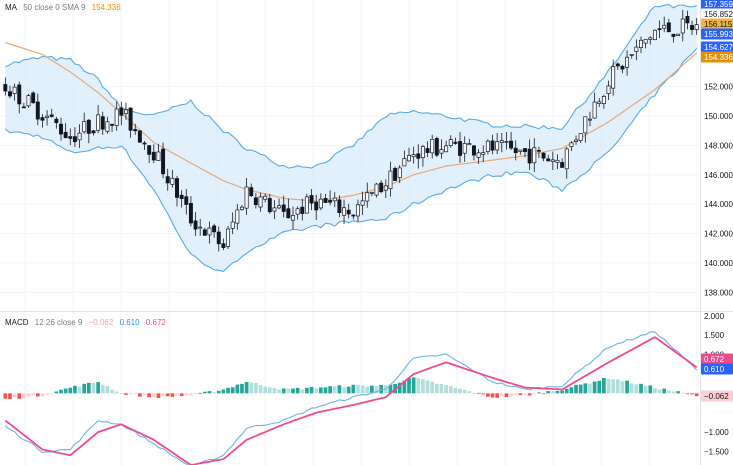 Image resolution: width=733 pixels, height=465 pixels. What do you see at coordinates (714, 359) in the screenshot?
I see `macd-value-label-text: 0.672` at bounding box center [714, 359].